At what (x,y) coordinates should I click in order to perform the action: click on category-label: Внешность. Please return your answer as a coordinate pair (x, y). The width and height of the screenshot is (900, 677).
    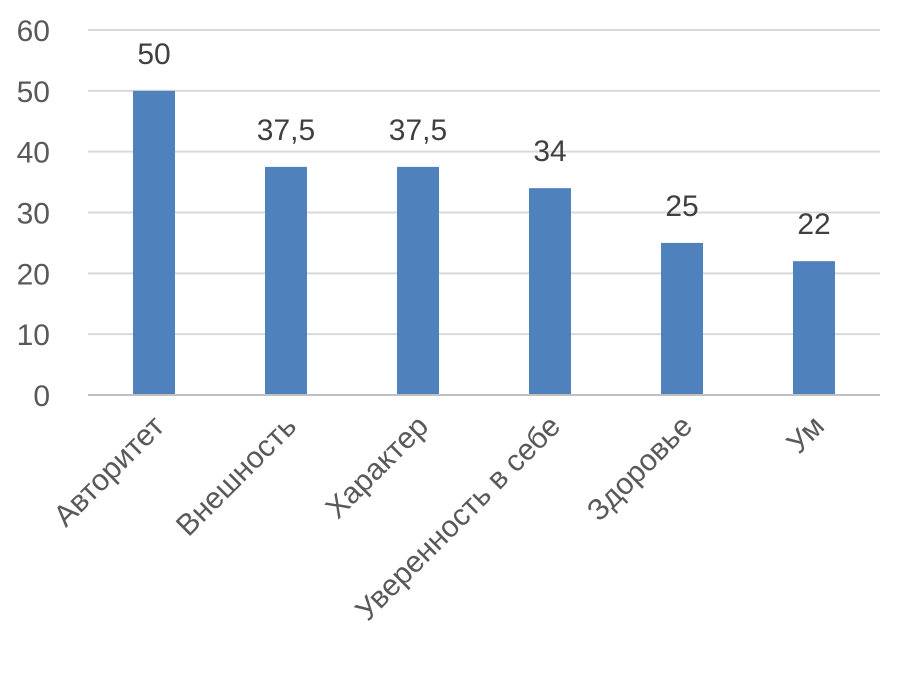
    Looking at the image, I should click on (236, 476).